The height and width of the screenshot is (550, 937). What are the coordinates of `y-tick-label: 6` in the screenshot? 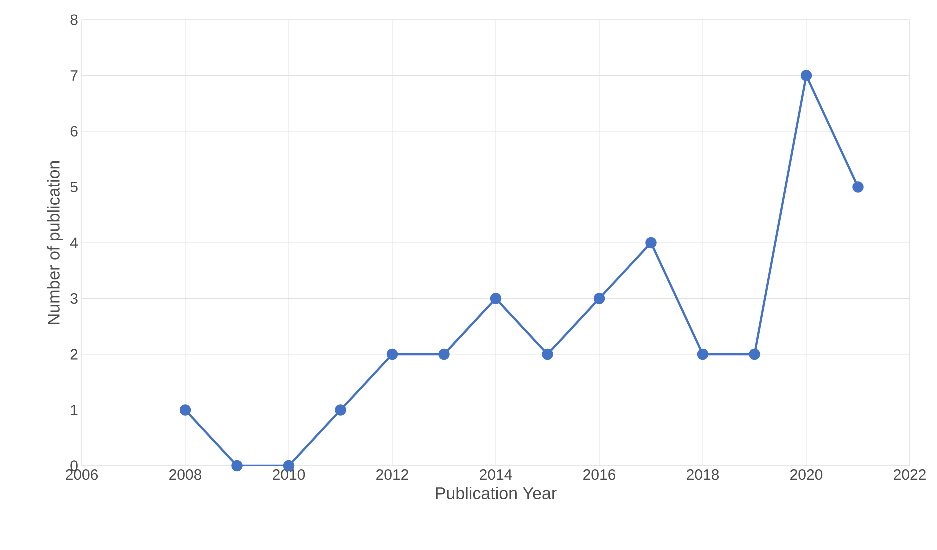 It's located at (74, 131).